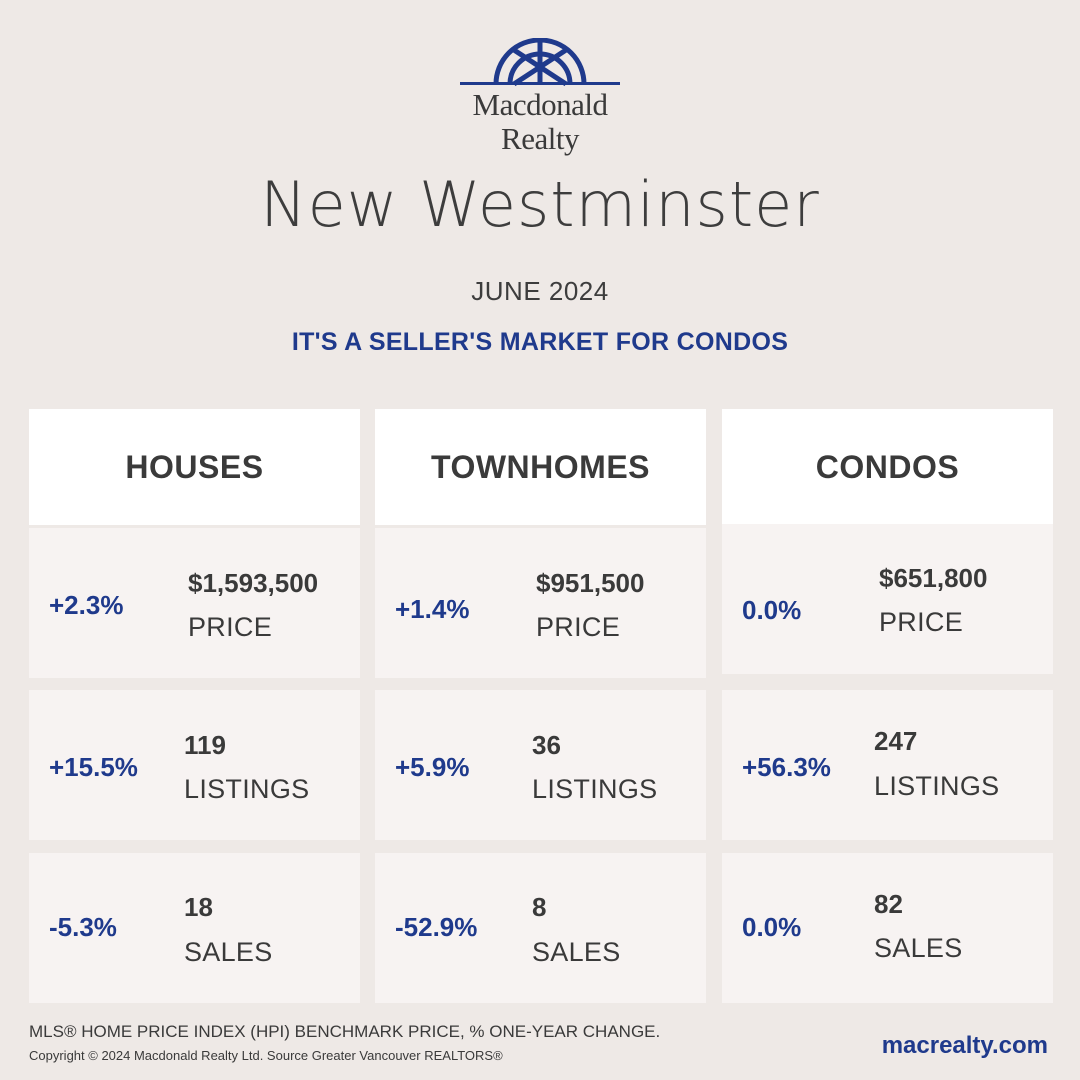 This screenshot has height=1080, width=1080. Describe the element at coordinates (540, 204) in the screenshot. I see `page-title: New Westminster` at that location.